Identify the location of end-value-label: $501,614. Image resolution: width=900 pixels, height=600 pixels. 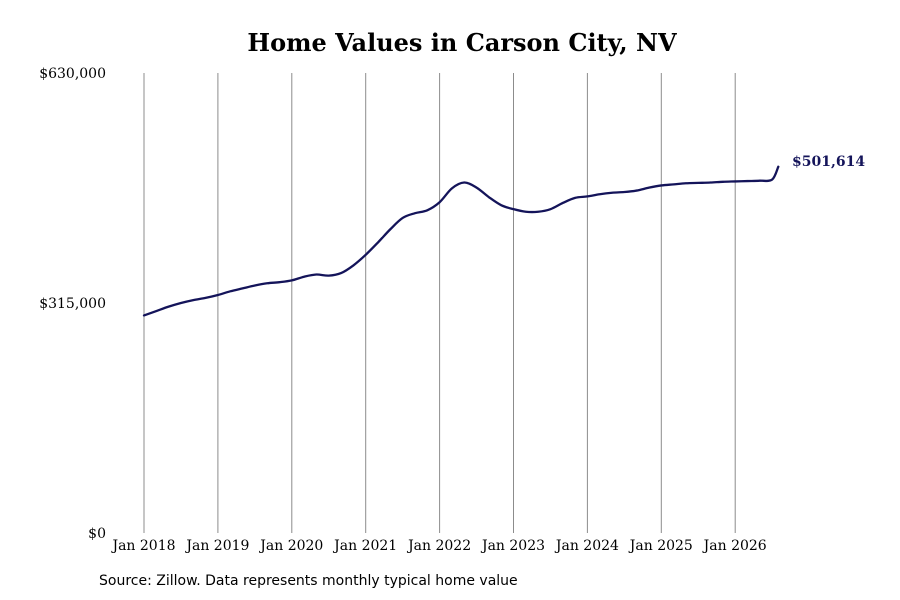
(828, 162).